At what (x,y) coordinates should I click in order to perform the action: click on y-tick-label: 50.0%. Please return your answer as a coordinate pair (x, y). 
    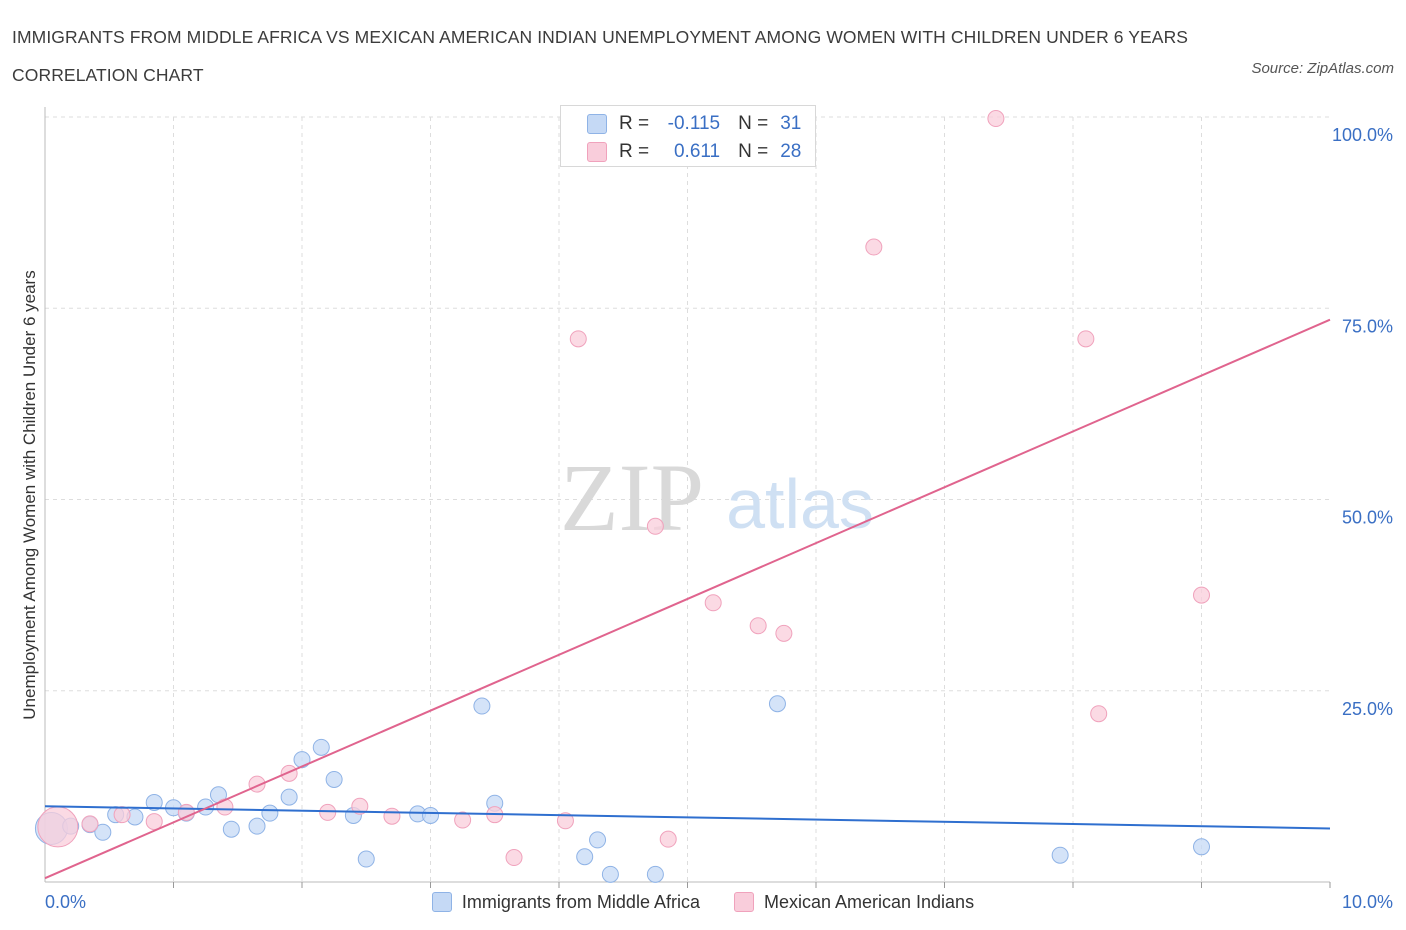
    Looking at the image, I should click on (1367, 518).